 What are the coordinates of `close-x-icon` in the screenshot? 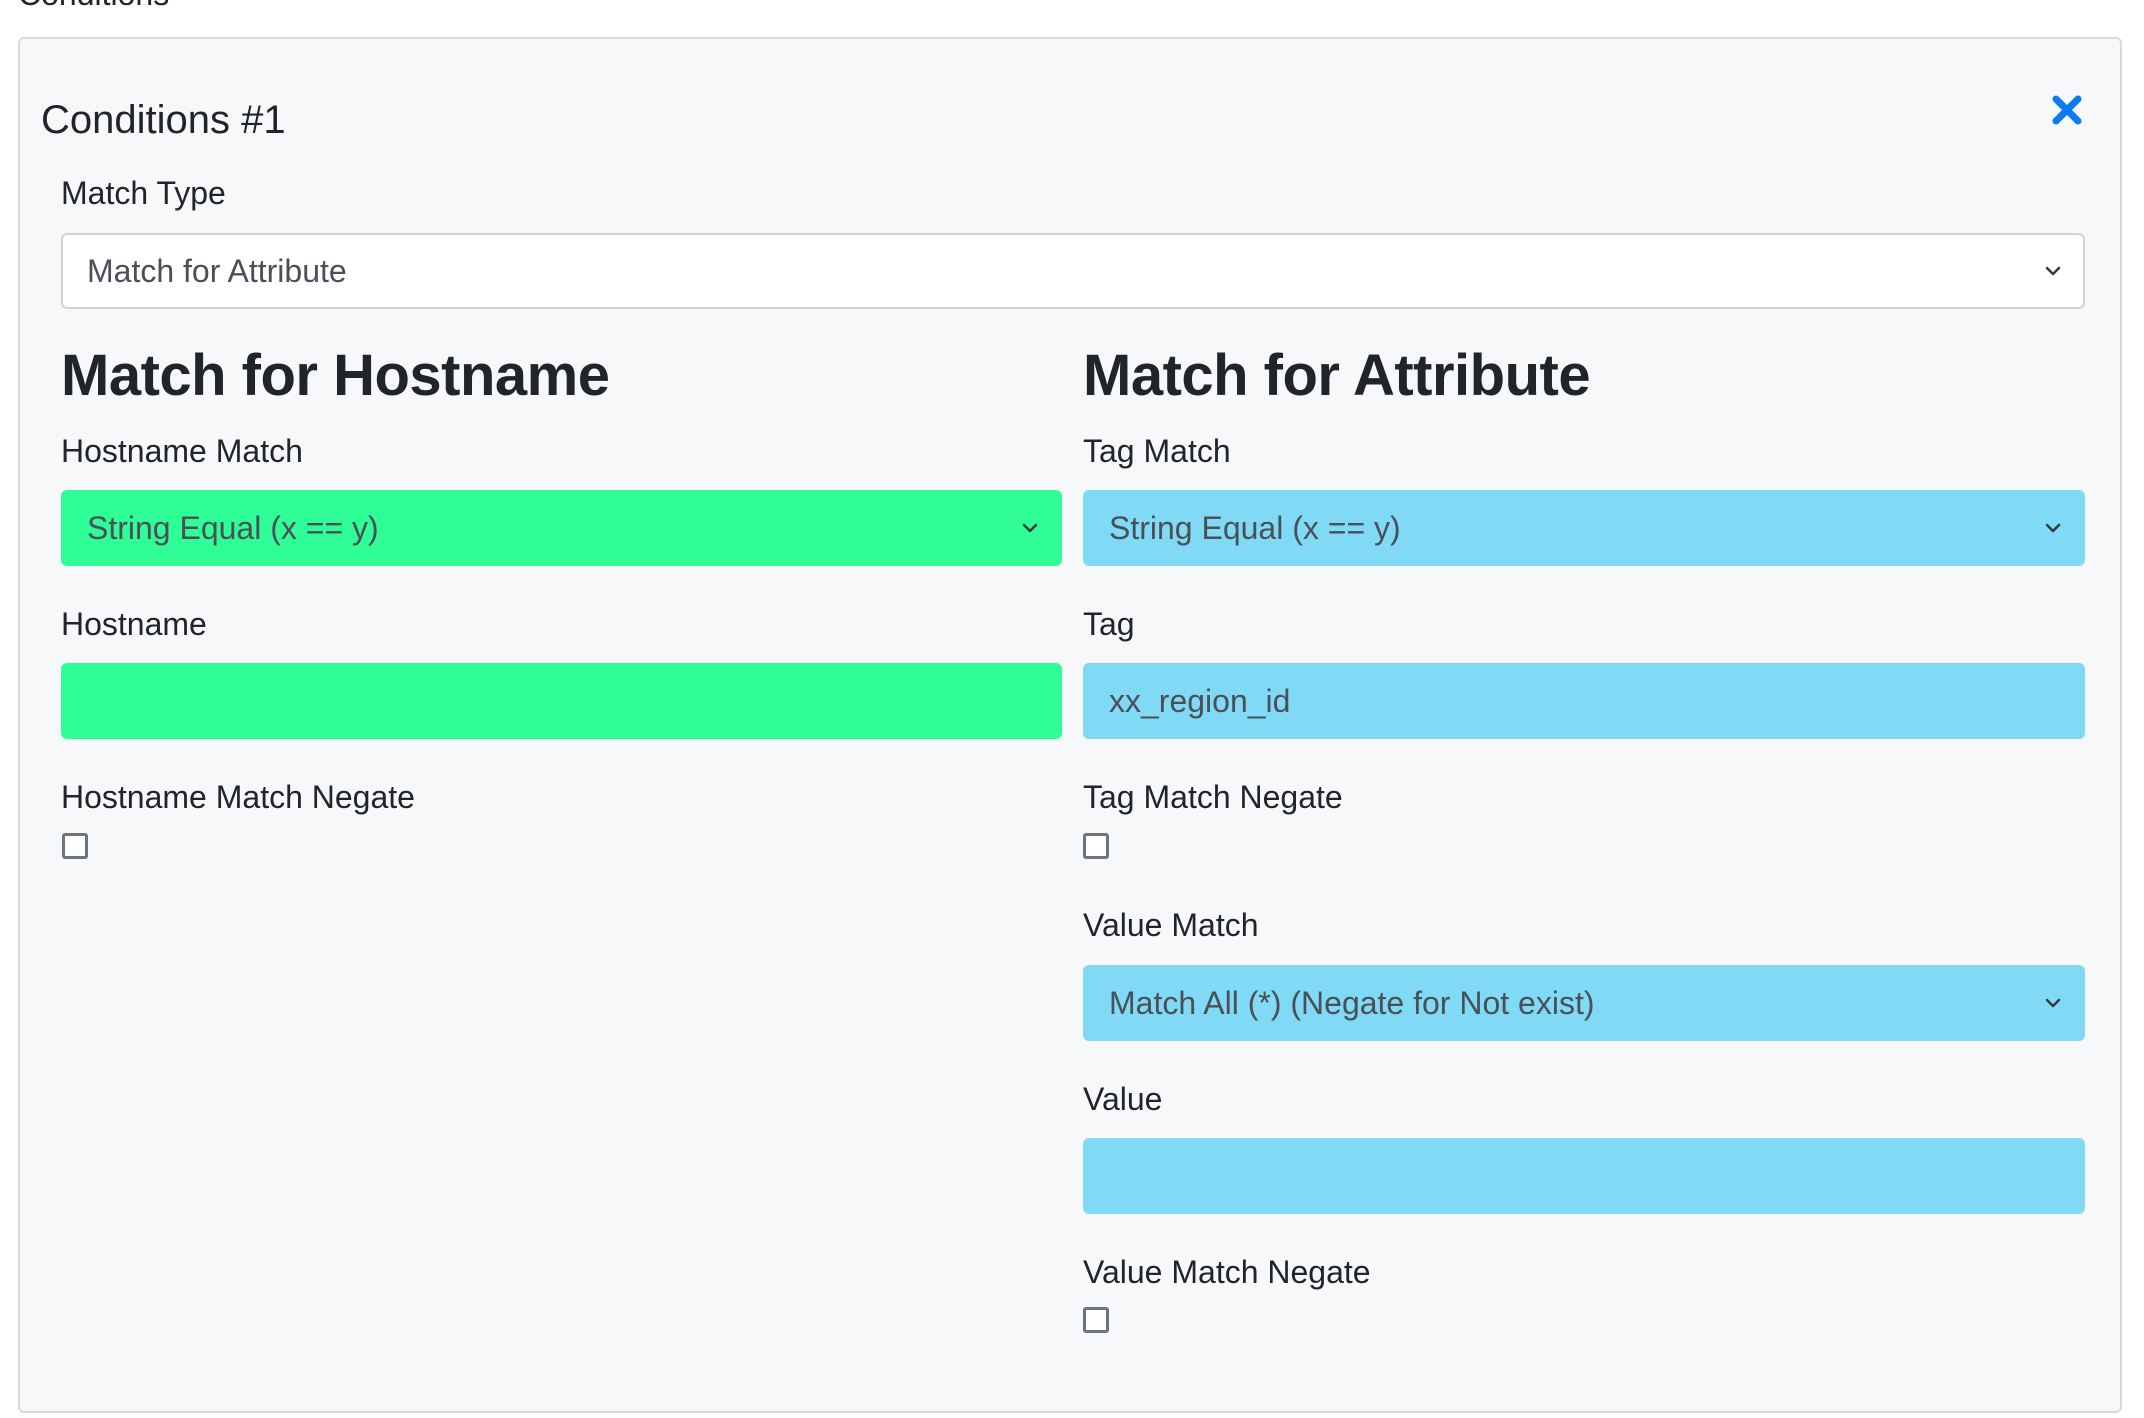 It's located at (2067, 110).